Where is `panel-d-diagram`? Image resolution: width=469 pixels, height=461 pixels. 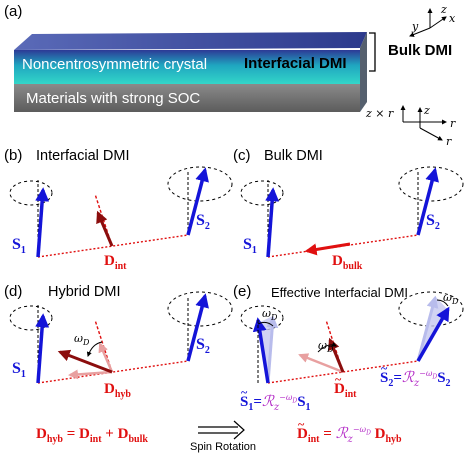
panel-d-diagram is located at coordinates (121, 337).